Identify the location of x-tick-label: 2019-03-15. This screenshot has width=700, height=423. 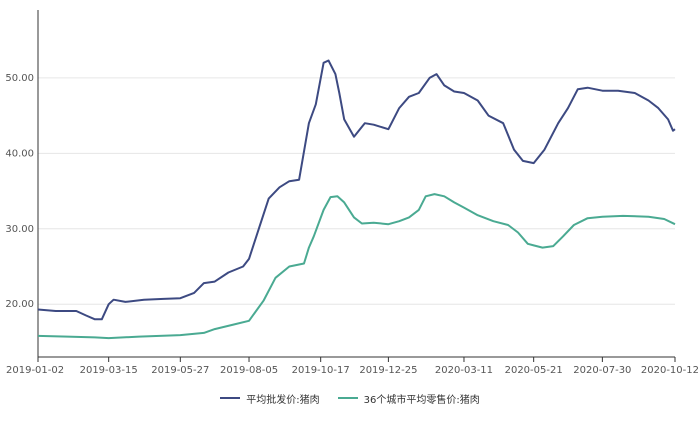
(109, 370).